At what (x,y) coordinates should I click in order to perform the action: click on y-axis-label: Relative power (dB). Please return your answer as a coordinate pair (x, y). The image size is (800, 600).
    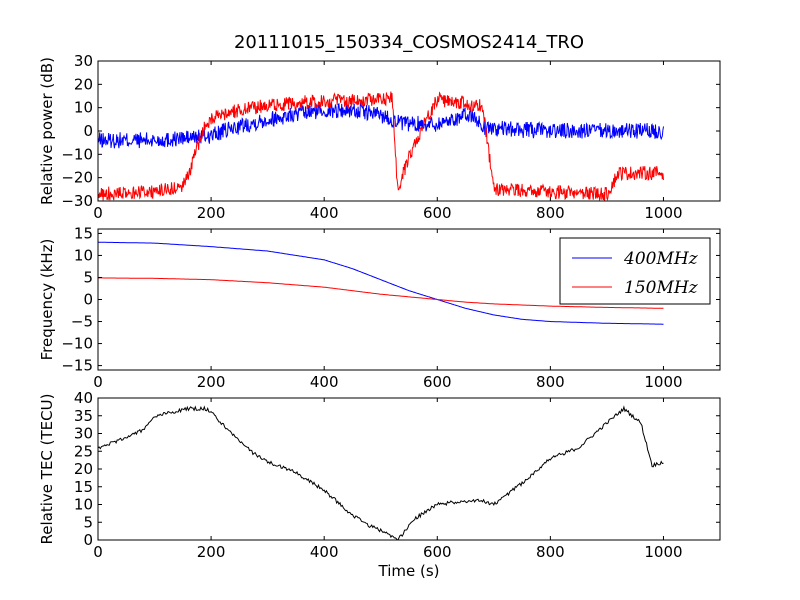
    Looking at the image, I should click on (47, 131).